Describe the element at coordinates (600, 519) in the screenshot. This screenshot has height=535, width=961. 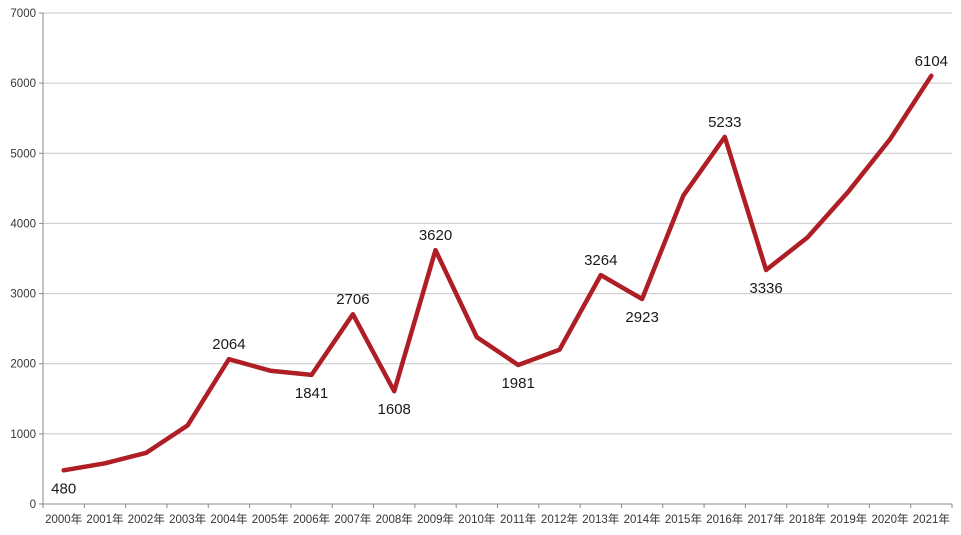
I see `x-axis-label: 2013年` at that location.